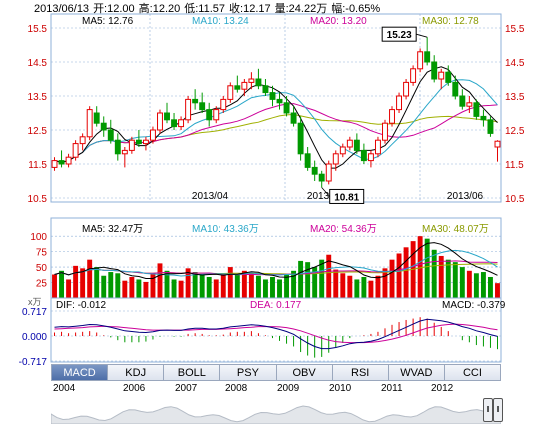 This screenshot has width=534, height=427. I want to click on volume-label: 量:24.22万, so click(301, 9).